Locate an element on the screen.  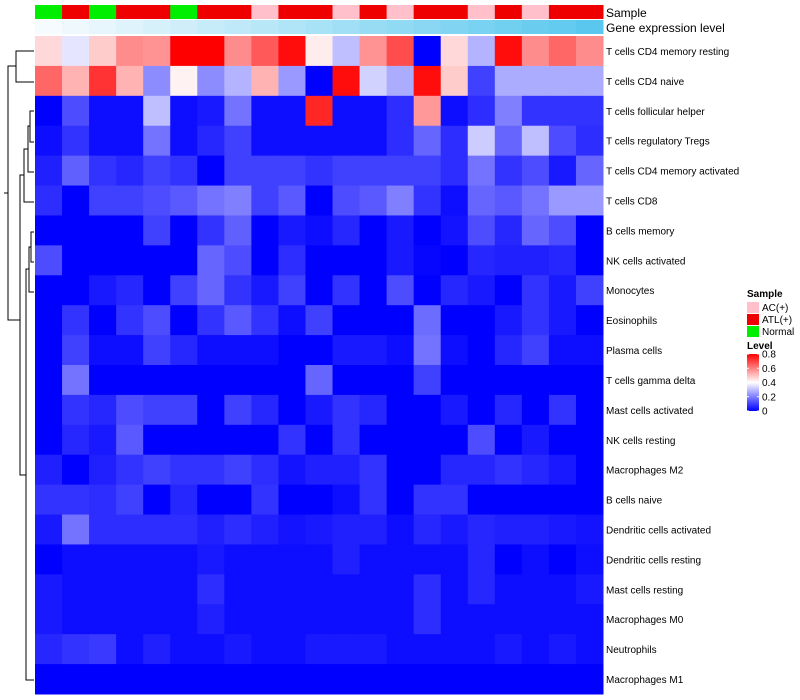
row-label: T cells gamma delta is located at coordinates (651, 381).